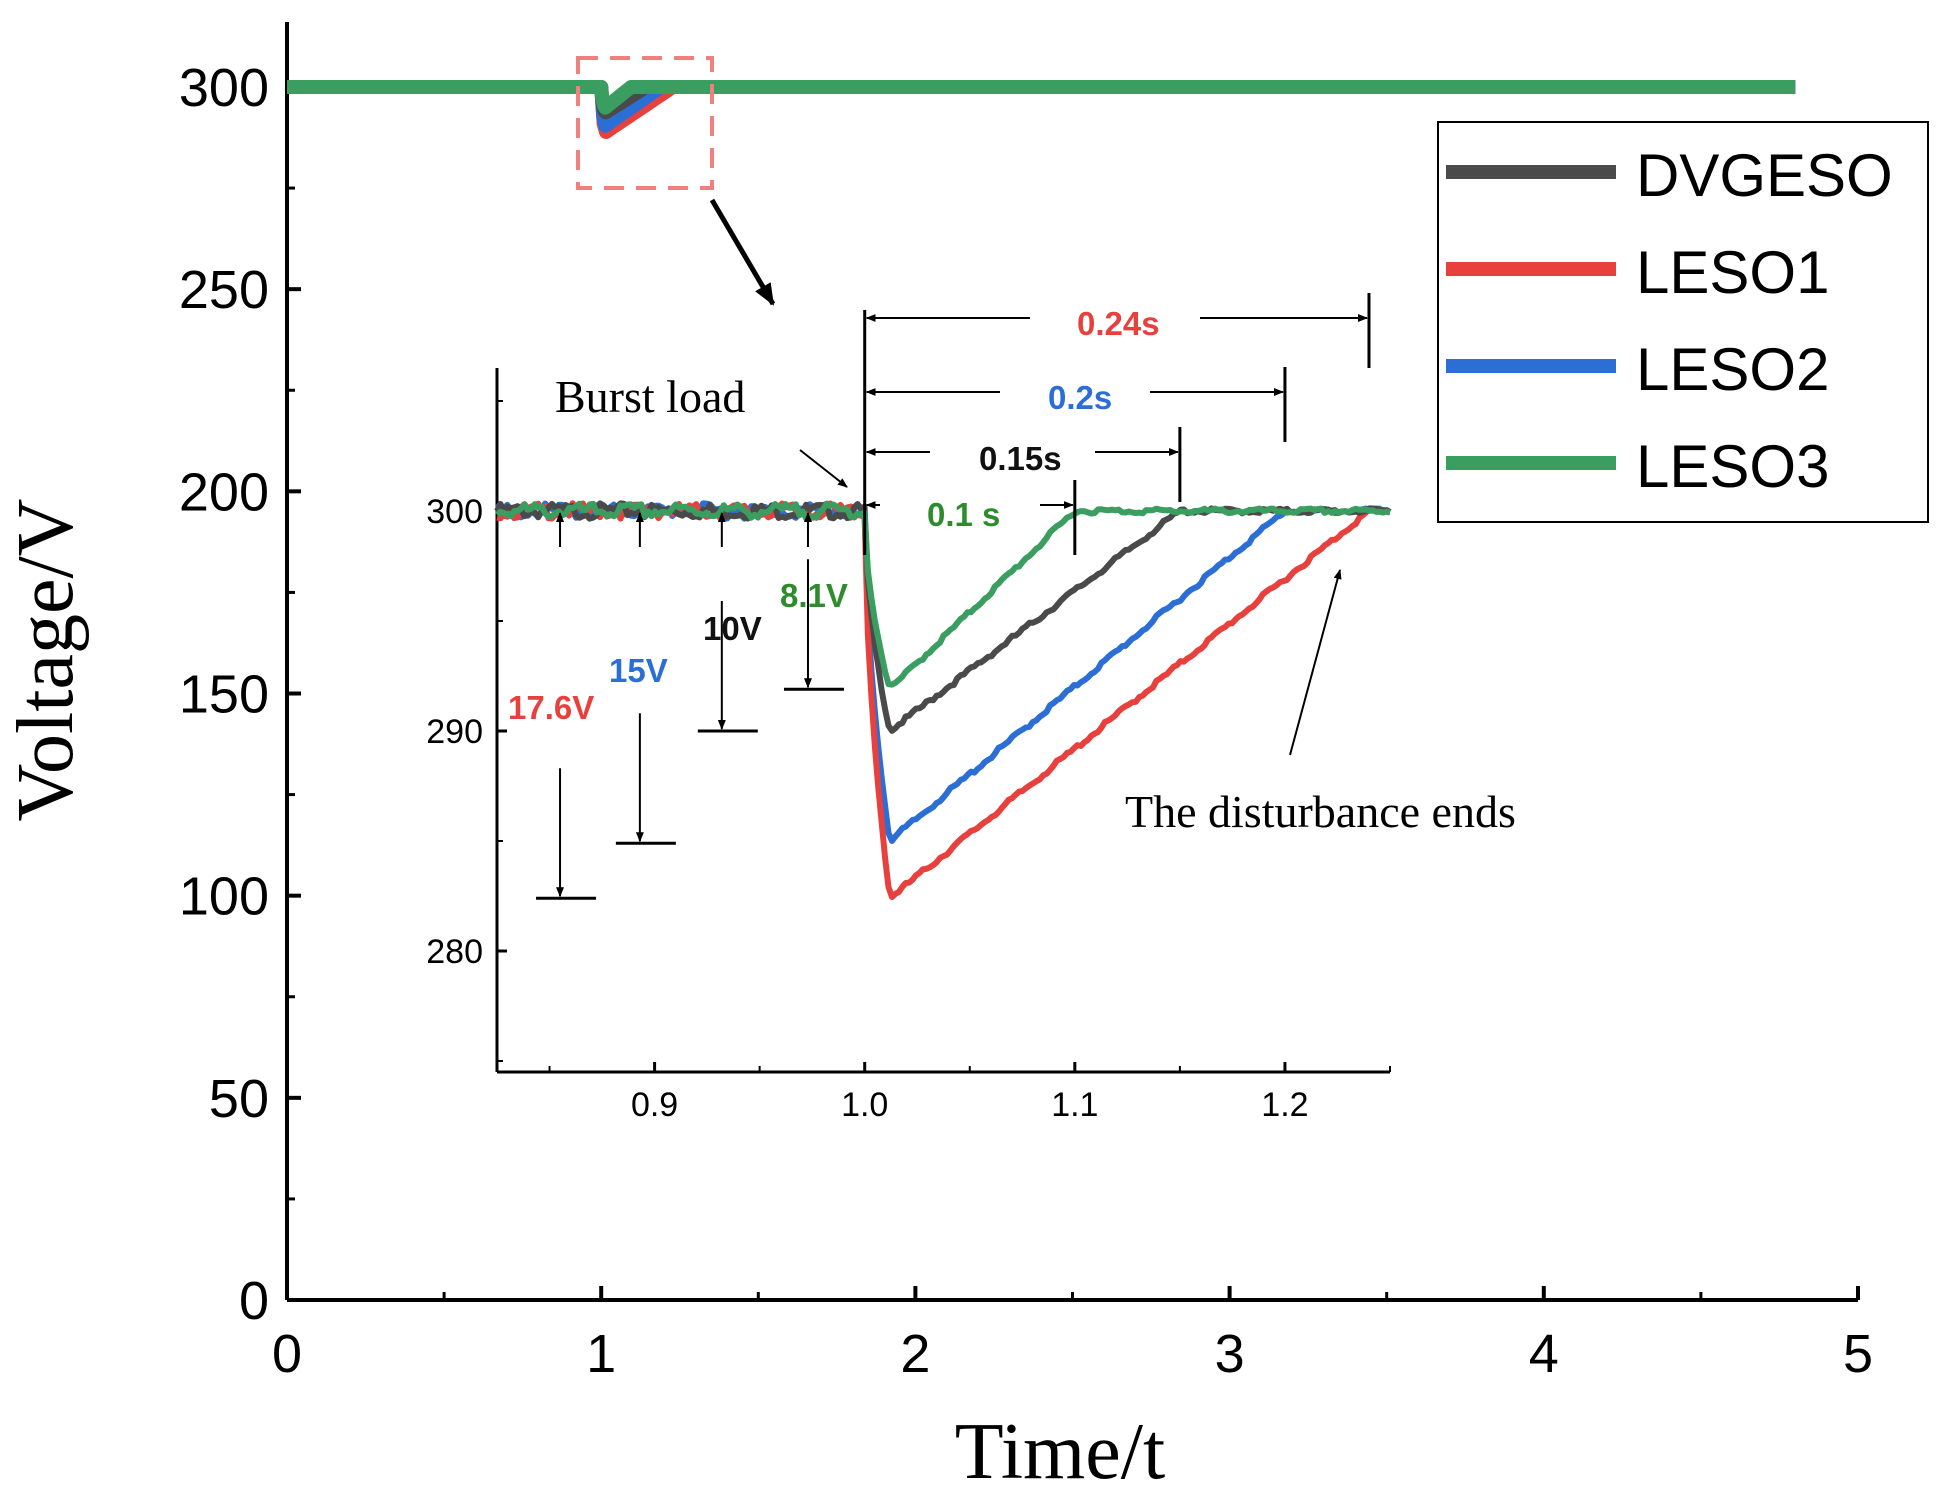 The width and height of the screenshot is (1939, 1494). What do you see at coordinates (943, 594) in the screenshot?
I see `inset-series-leso3` at bounding box center [943, 594].